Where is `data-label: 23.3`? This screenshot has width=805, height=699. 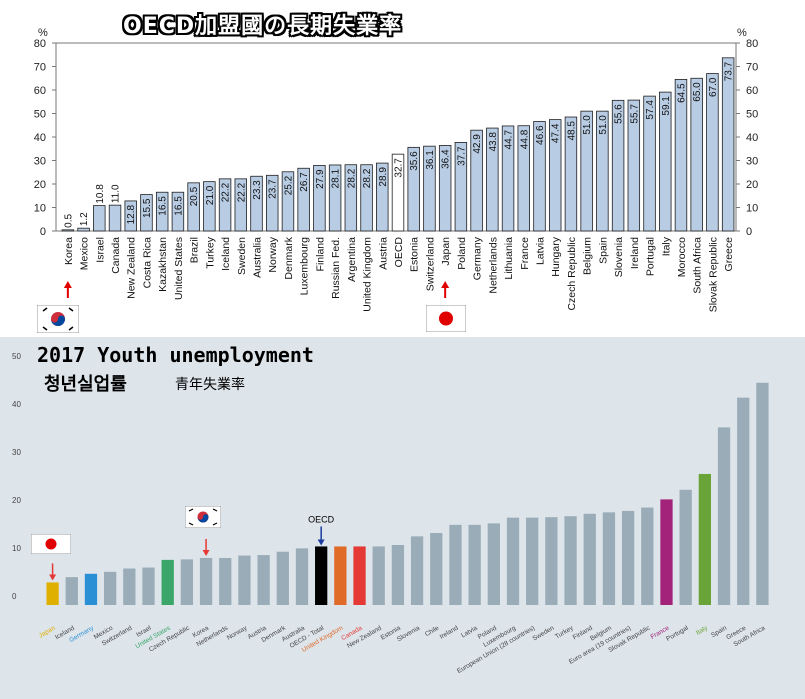 data-label: 23.3 is located at coordinates (257, 190).